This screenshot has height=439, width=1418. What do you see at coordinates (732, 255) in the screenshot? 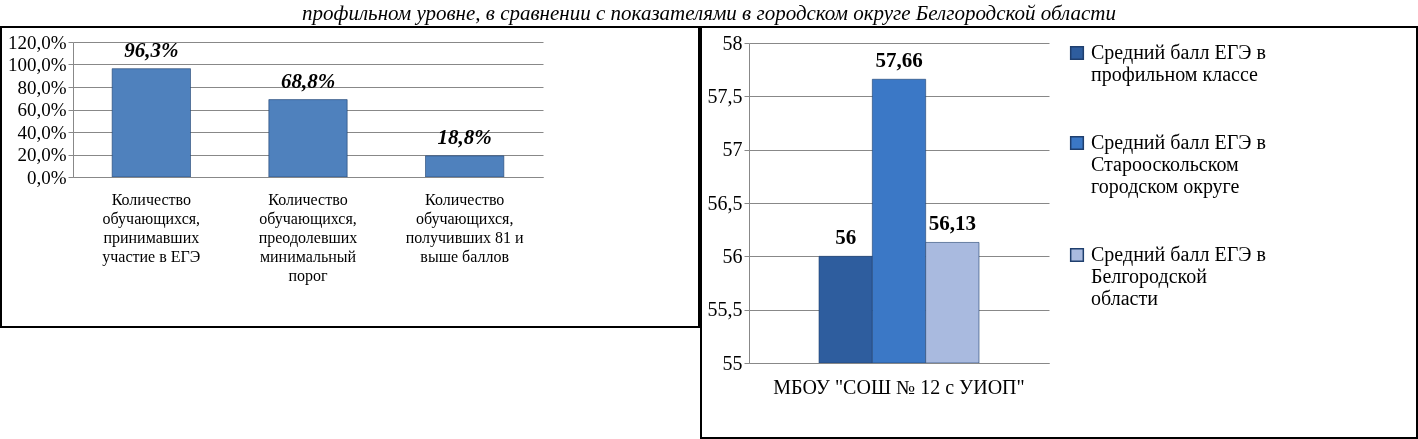
I see `y-tick-label: 56` at bounding box center [732, 255].